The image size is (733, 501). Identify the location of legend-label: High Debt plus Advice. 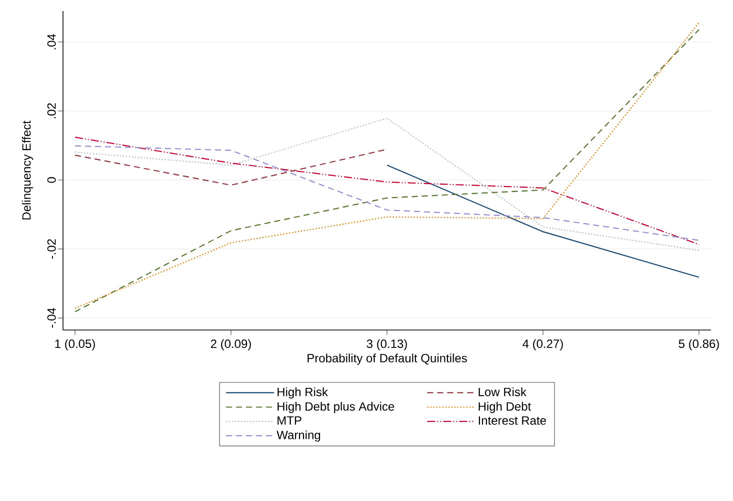
(336, 408).